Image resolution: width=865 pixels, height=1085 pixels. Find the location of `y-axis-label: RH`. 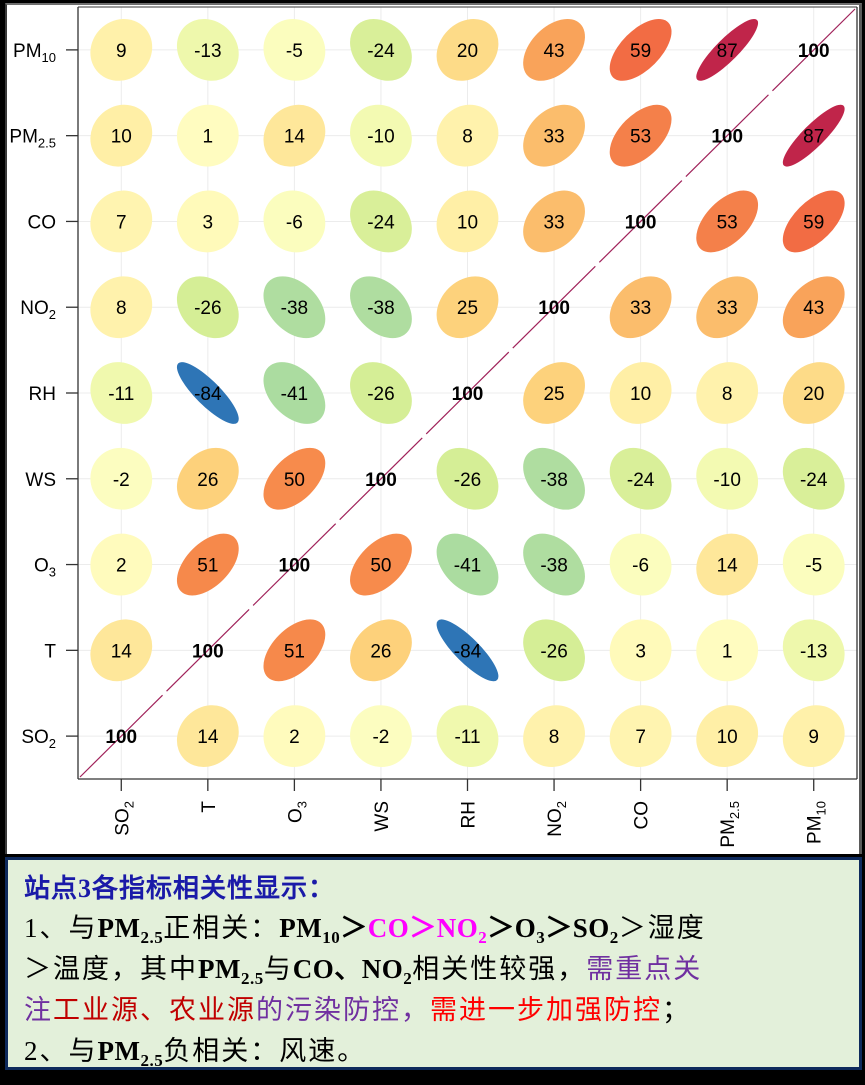

y-axis-label: RH is located at coordinates (42, 394).